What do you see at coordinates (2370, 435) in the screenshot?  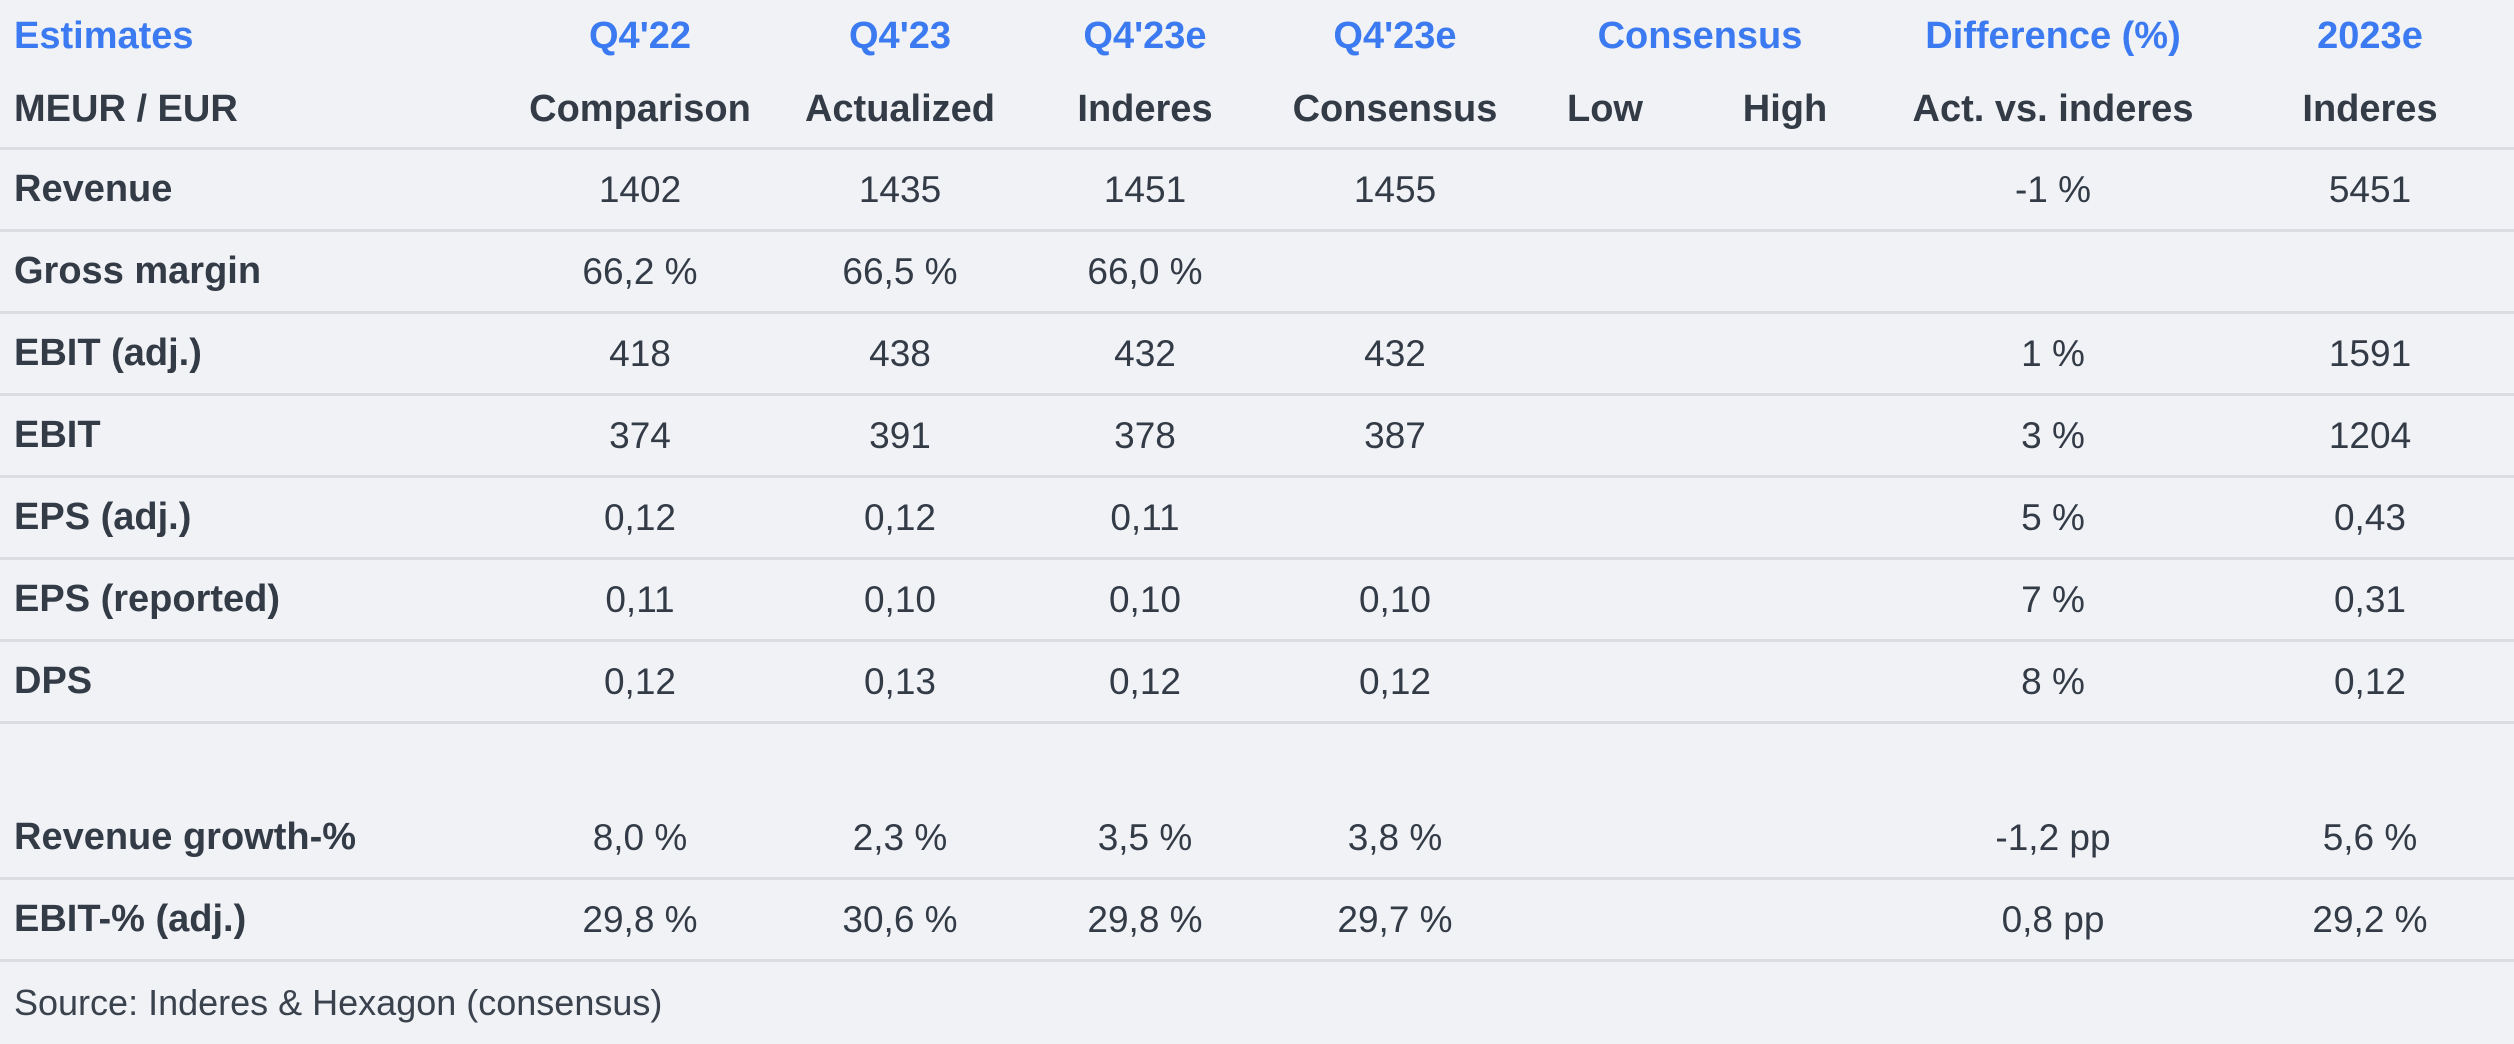 I see `cell-2023e: 1204` at bounding box center [2370, 435].